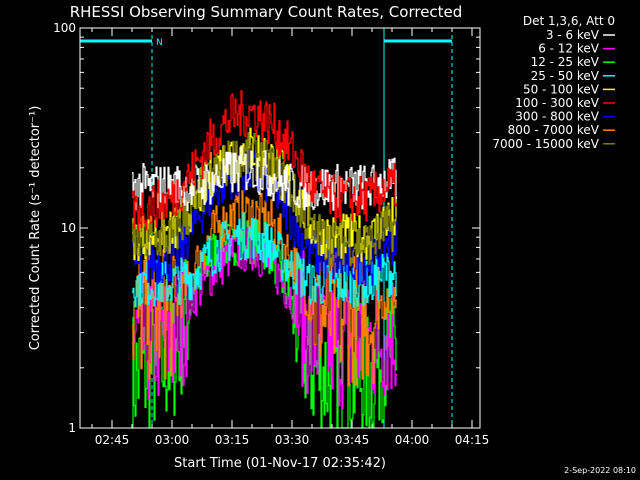  I want to click on series-line-25-50-kev, so click(264, 260).